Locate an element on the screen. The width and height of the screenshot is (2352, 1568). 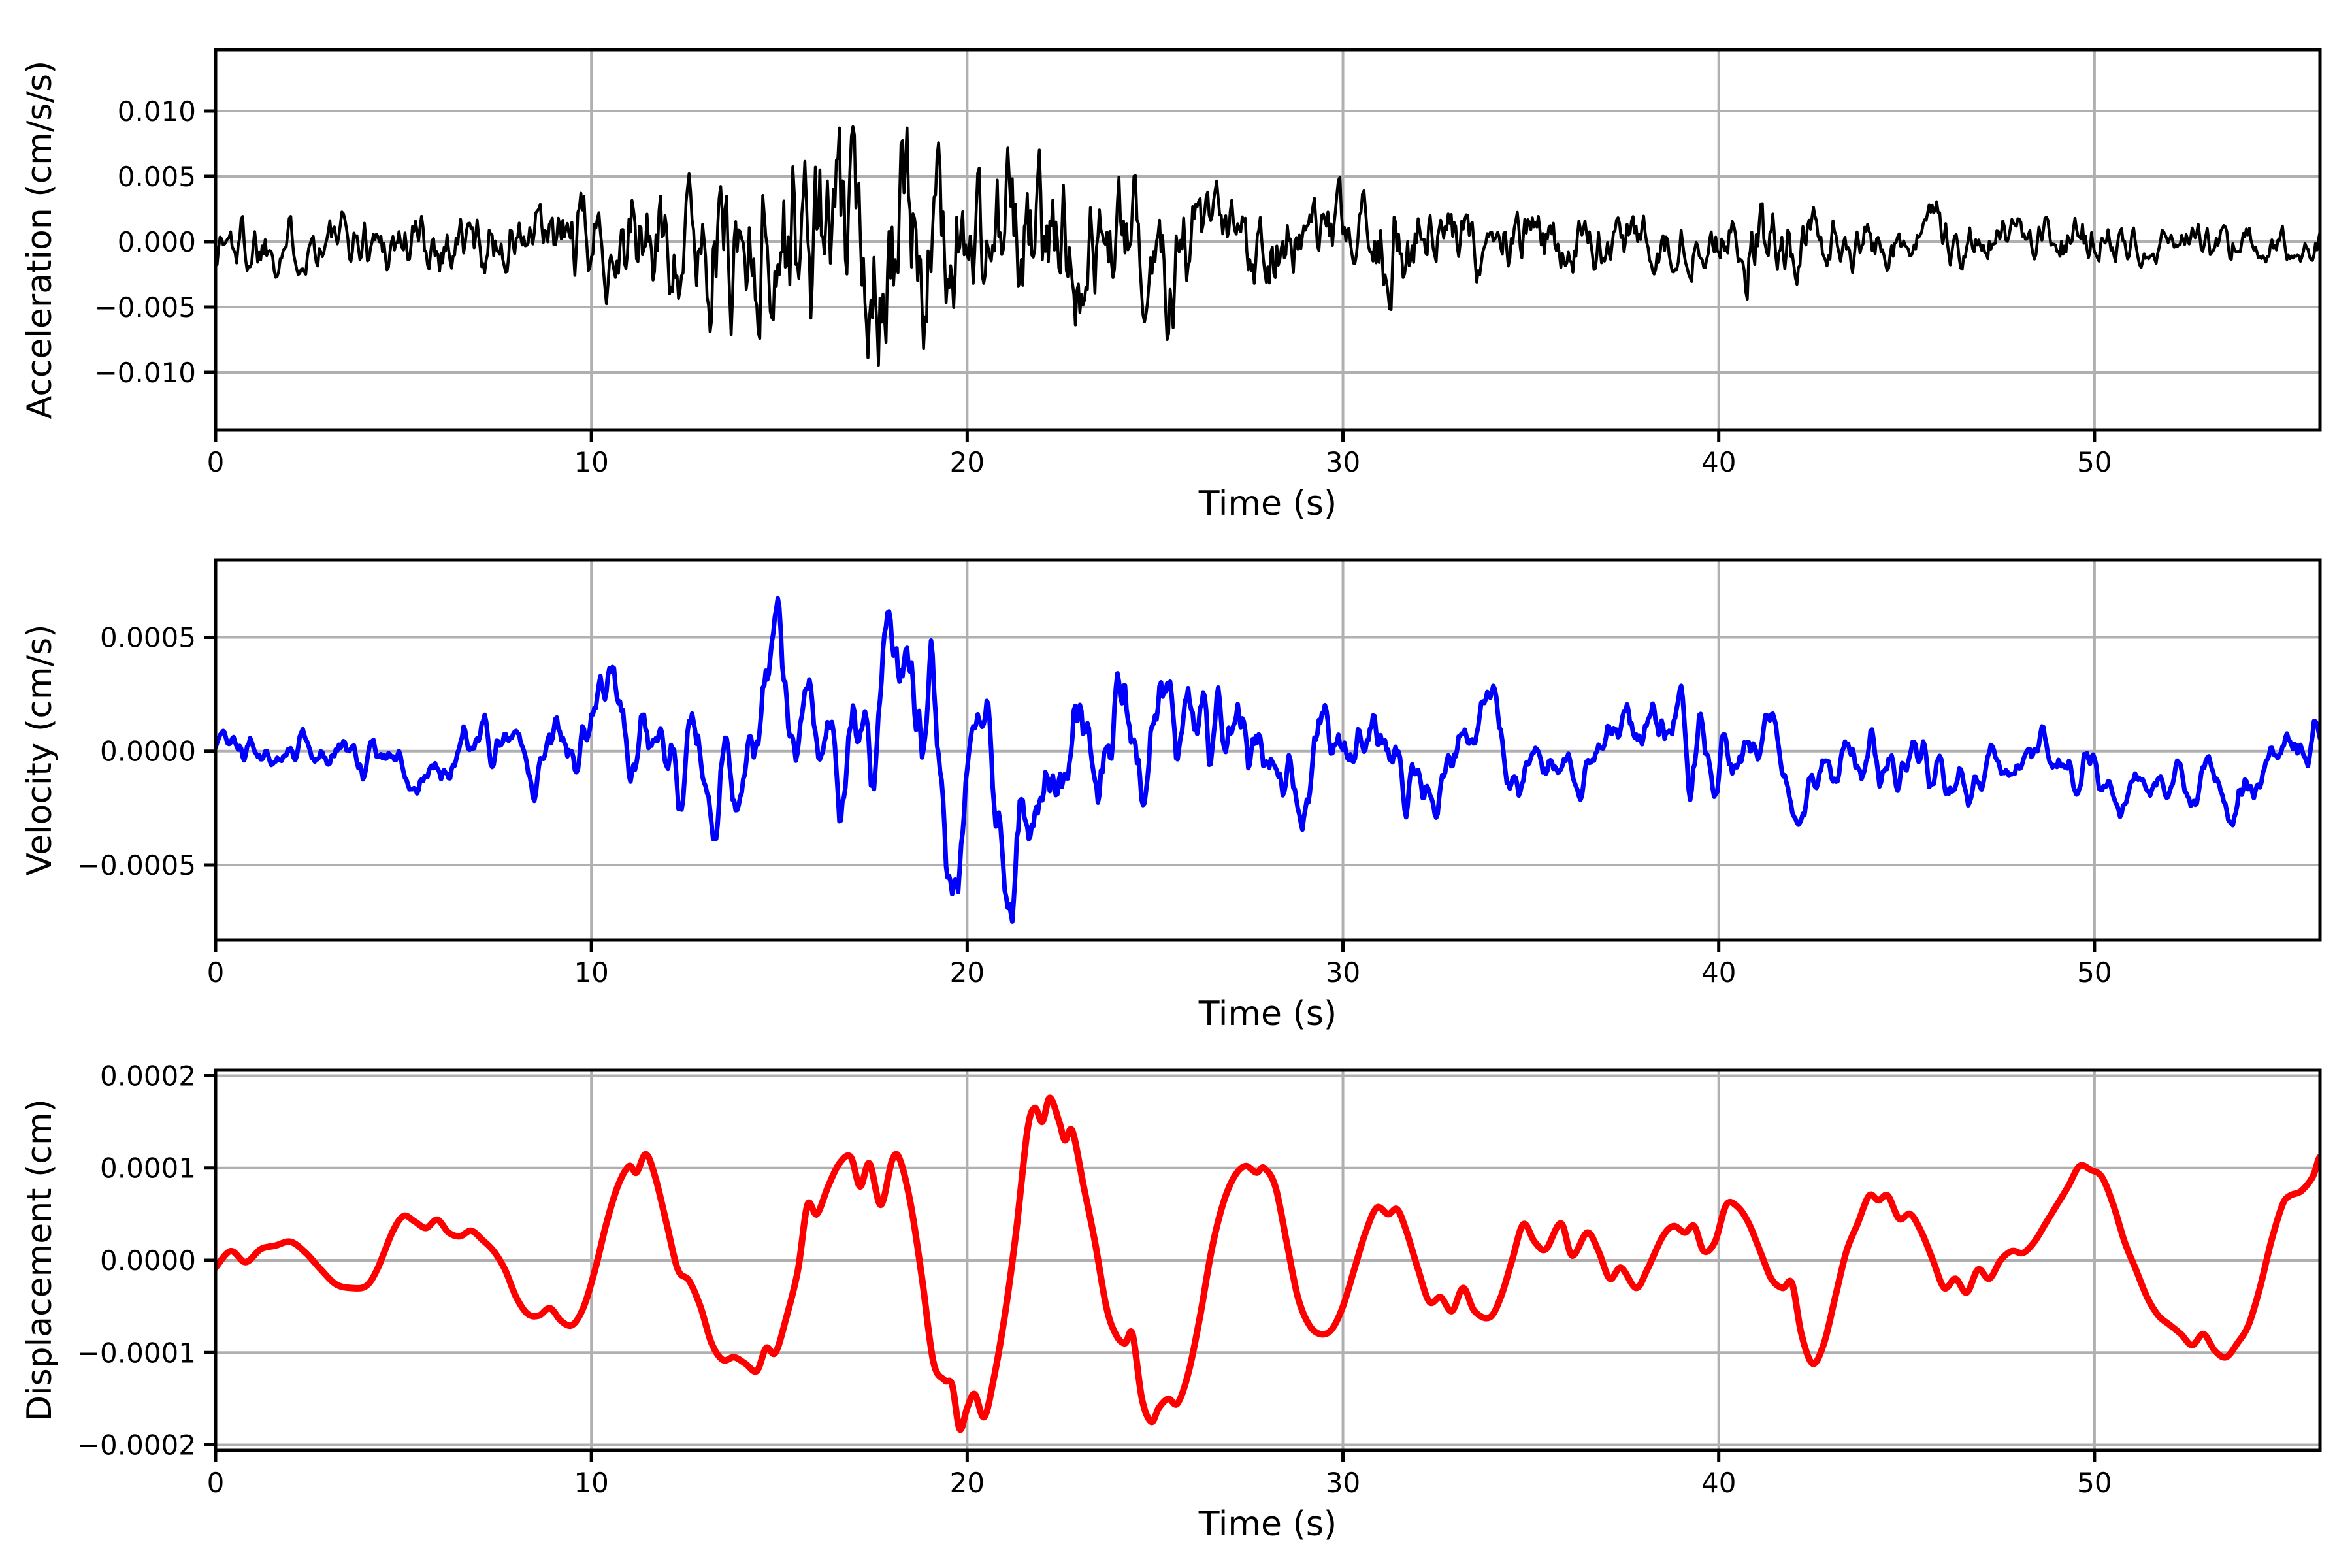
y-tick-label: 0.0005 is located at coordinates (148, 637).